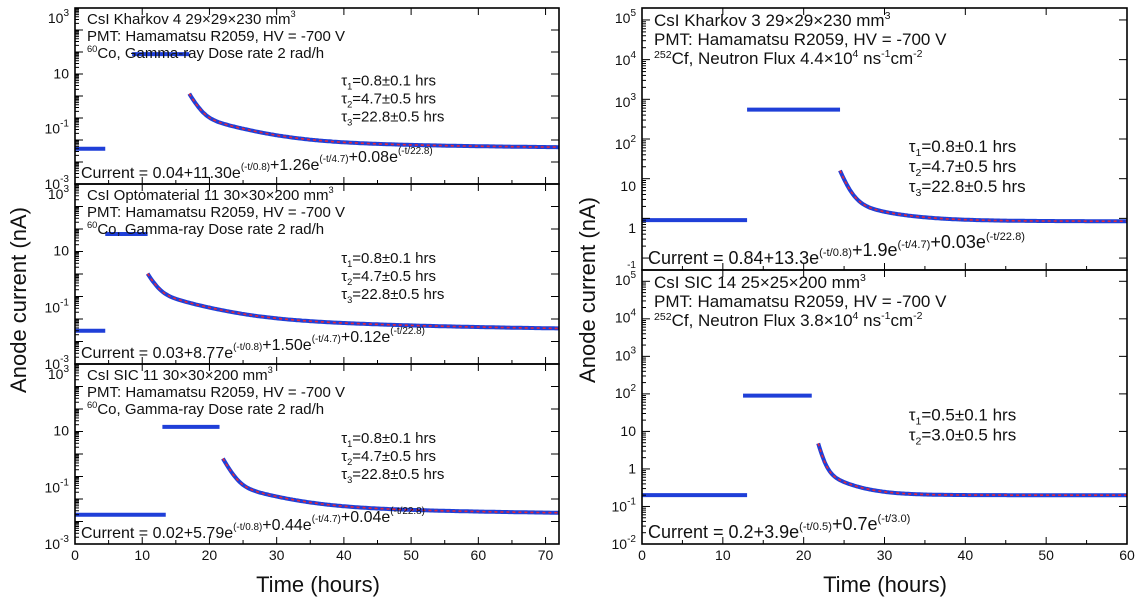  Describe the element at coordinates (885, 584) in the screenshot. I see `x-axis-label-right: Time (hours)` at that location.